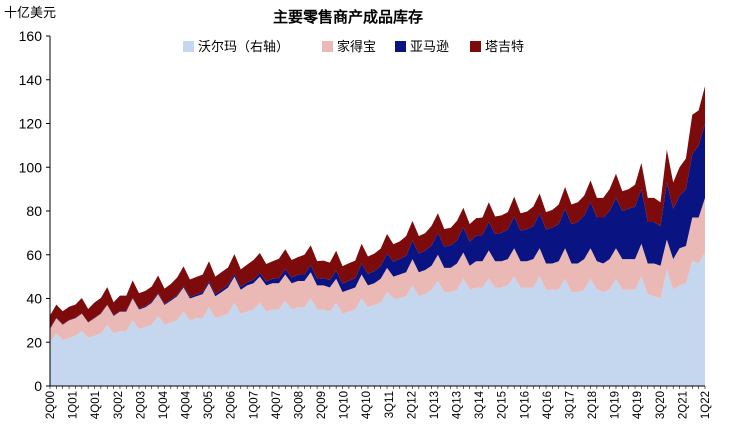 This screenshot has width=731, height=447. Describe the element at coordinates (616, 405) in the screenshot. I see `x-tick-label: 1Q19` at that location.